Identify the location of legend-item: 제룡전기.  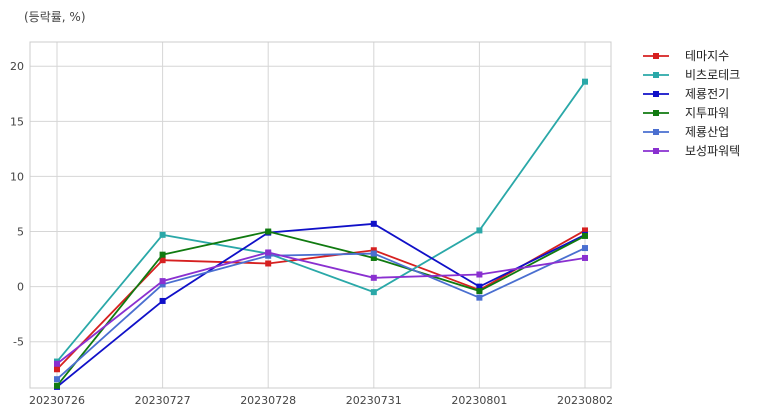
(686, 94).